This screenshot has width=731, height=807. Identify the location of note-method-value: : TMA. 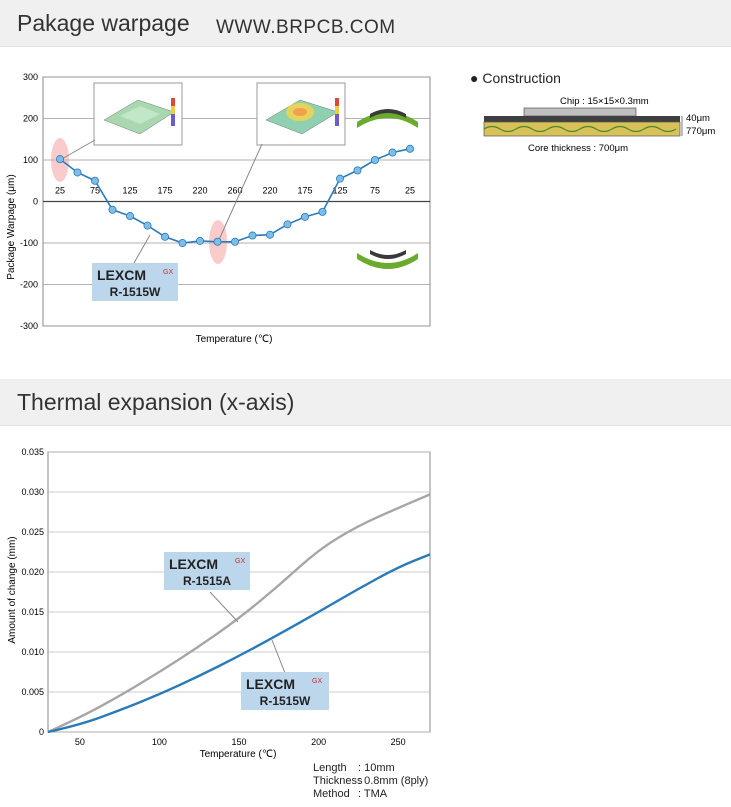
(373, 794).